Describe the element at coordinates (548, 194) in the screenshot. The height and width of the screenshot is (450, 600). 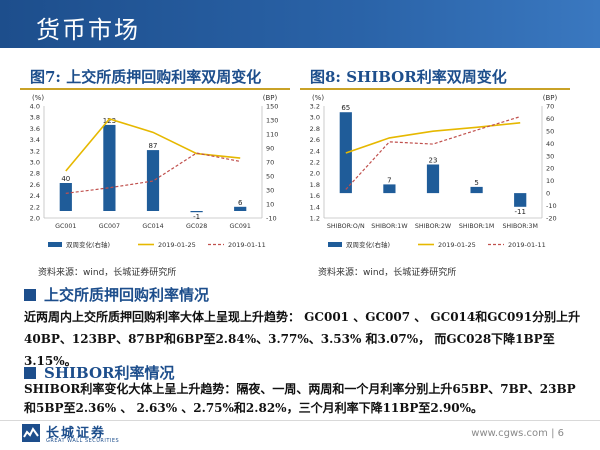
I see `shibor-chart-right-tick: 0` at that location.